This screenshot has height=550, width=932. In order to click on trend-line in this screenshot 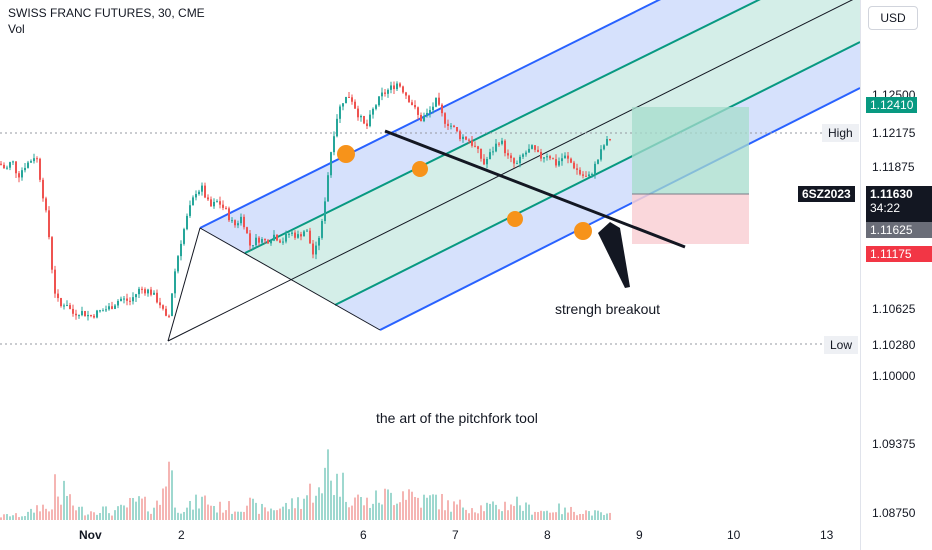, I will do `click(535, 189)`.